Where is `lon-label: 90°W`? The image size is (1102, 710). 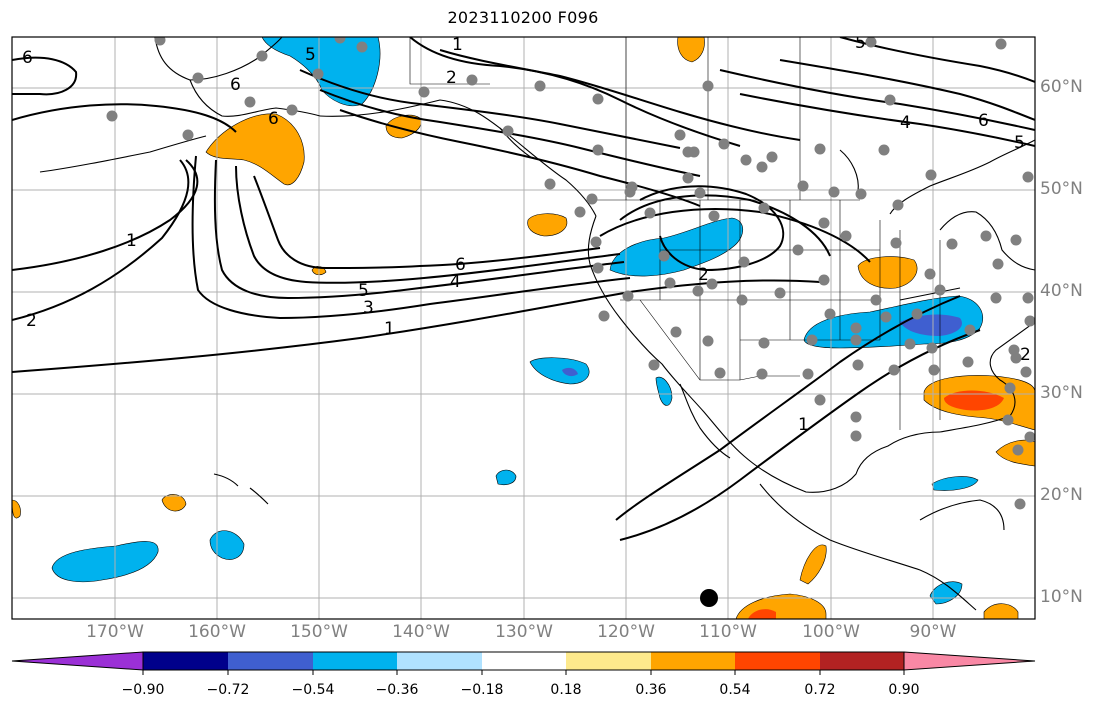
lon-label: 90°W is located at coordinates (933, 632).